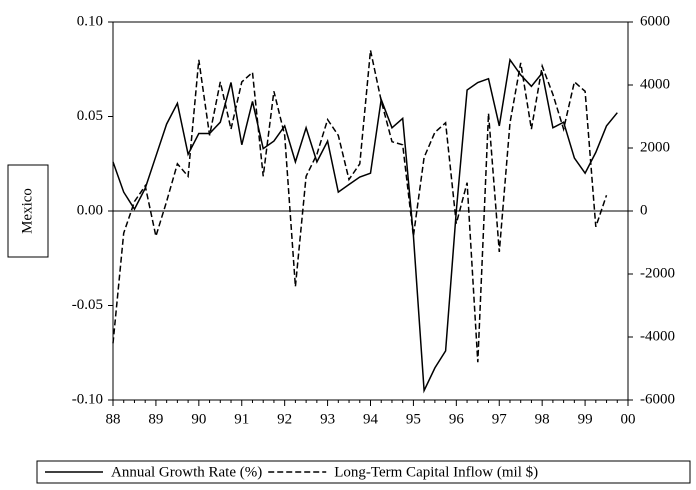  Describe the element at coordinates (413, 419) in the screenshot. I see `x-tick-label: 95` at that location.